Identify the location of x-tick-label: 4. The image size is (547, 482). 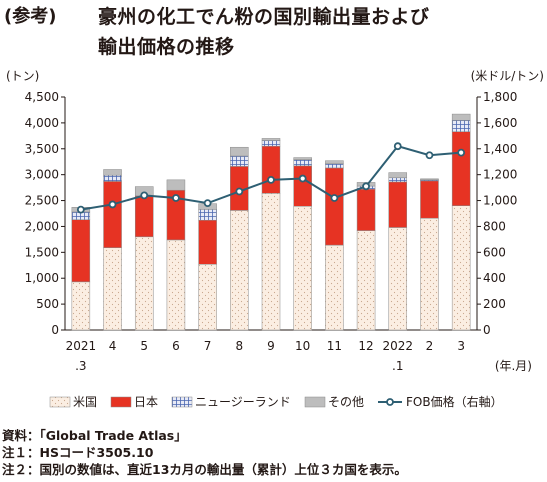
(113, 346).